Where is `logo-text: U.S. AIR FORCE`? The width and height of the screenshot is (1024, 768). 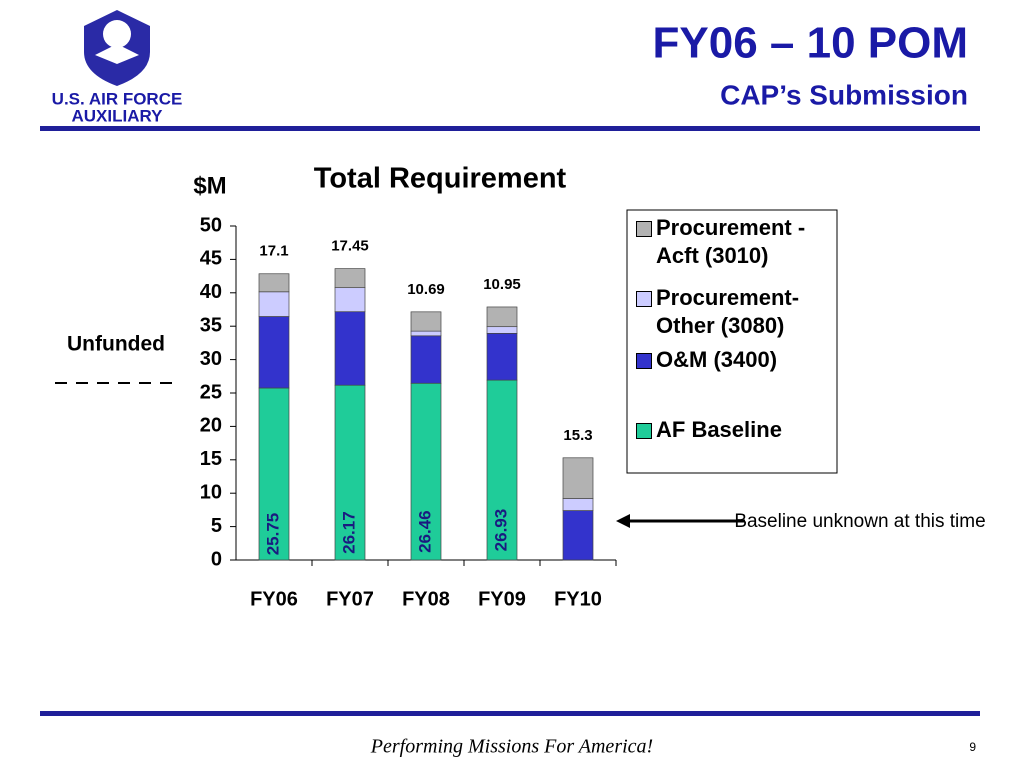
logo-text: U.S. AIR FORCE is located at coordinates (117, 98).